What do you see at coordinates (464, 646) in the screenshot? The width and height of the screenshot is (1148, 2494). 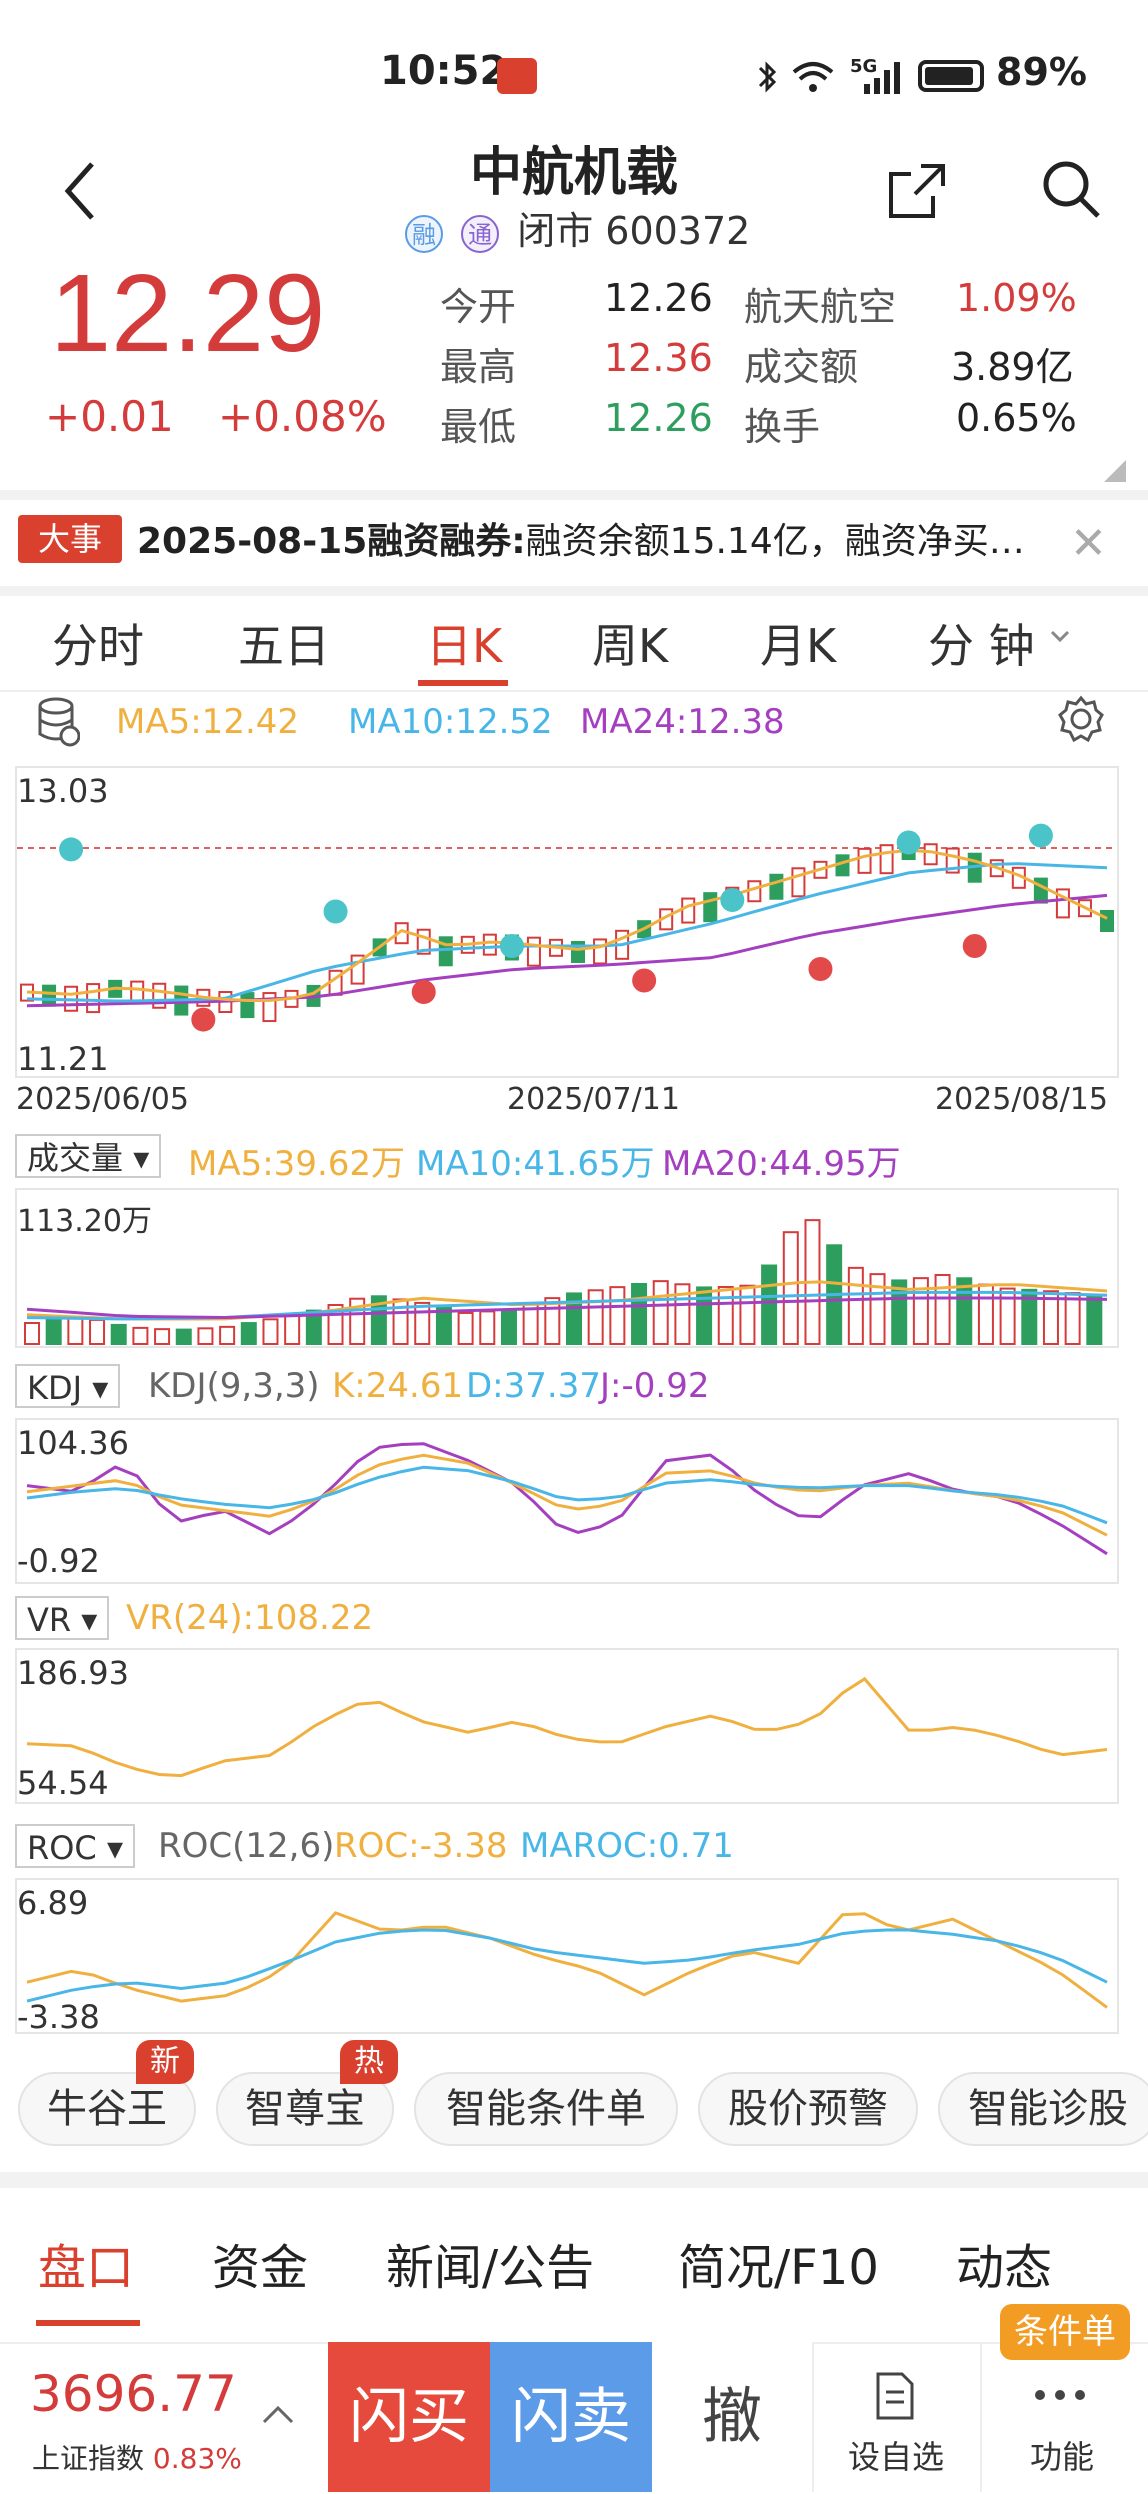 I see `tab-daily-k: 日K` at bounding box center [464, 646].